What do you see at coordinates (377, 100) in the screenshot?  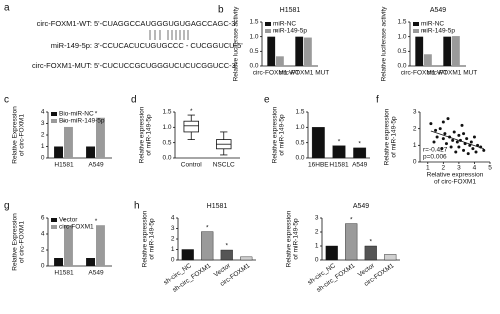 I see `panel-label: f` at bounding box center [377, 100].